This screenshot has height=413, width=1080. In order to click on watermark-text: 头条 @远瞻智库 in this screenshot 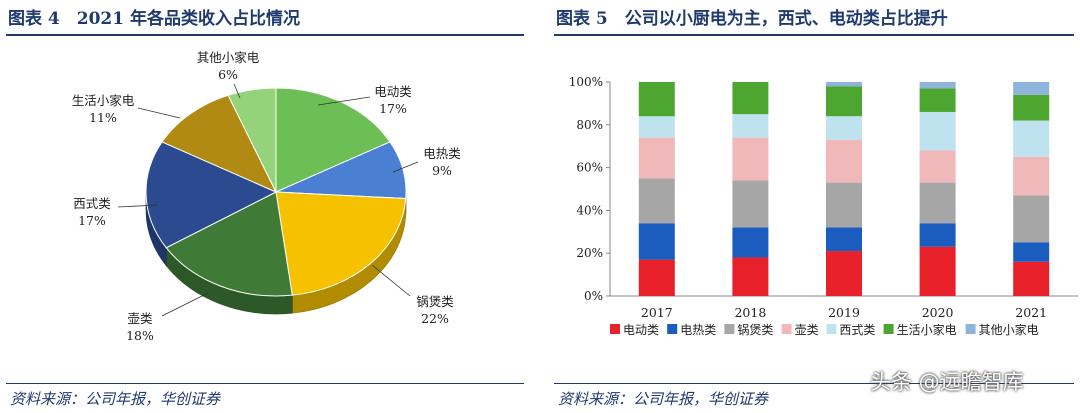, I will do `click(947, 382)`.